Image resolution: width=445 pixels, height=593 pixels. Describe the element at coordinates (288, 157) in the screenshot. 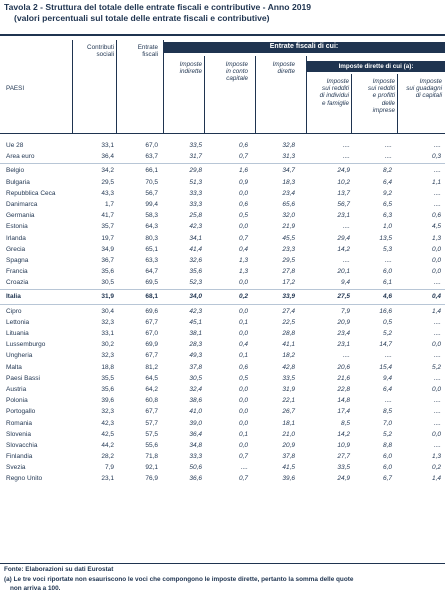

I see `cell-dirette: 31,3` at that location.